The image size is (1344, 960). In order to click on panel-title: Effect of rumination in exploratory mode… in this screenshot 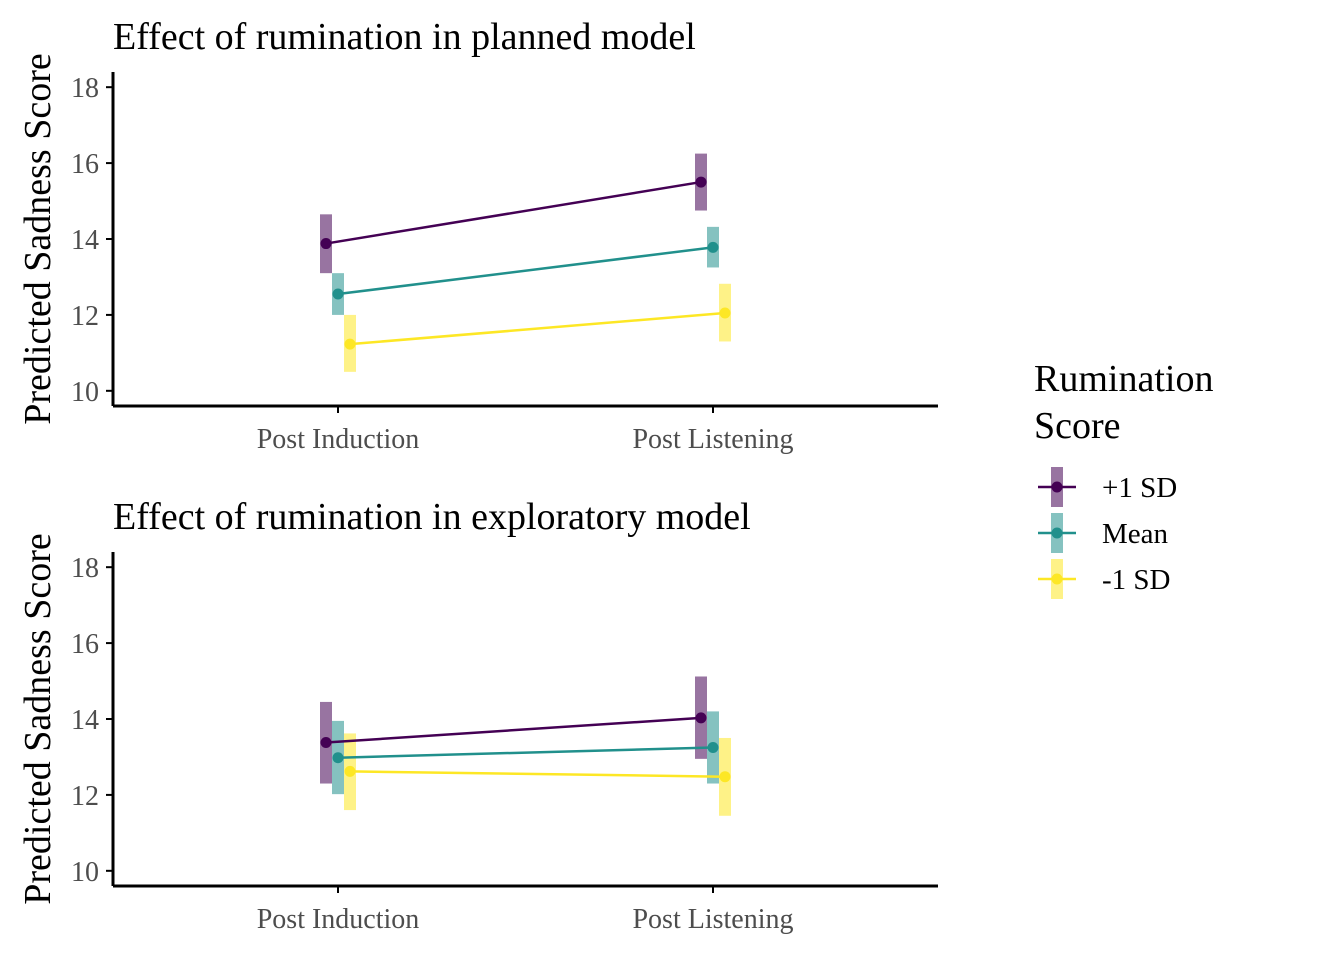, I will do `click(432, 517)`.